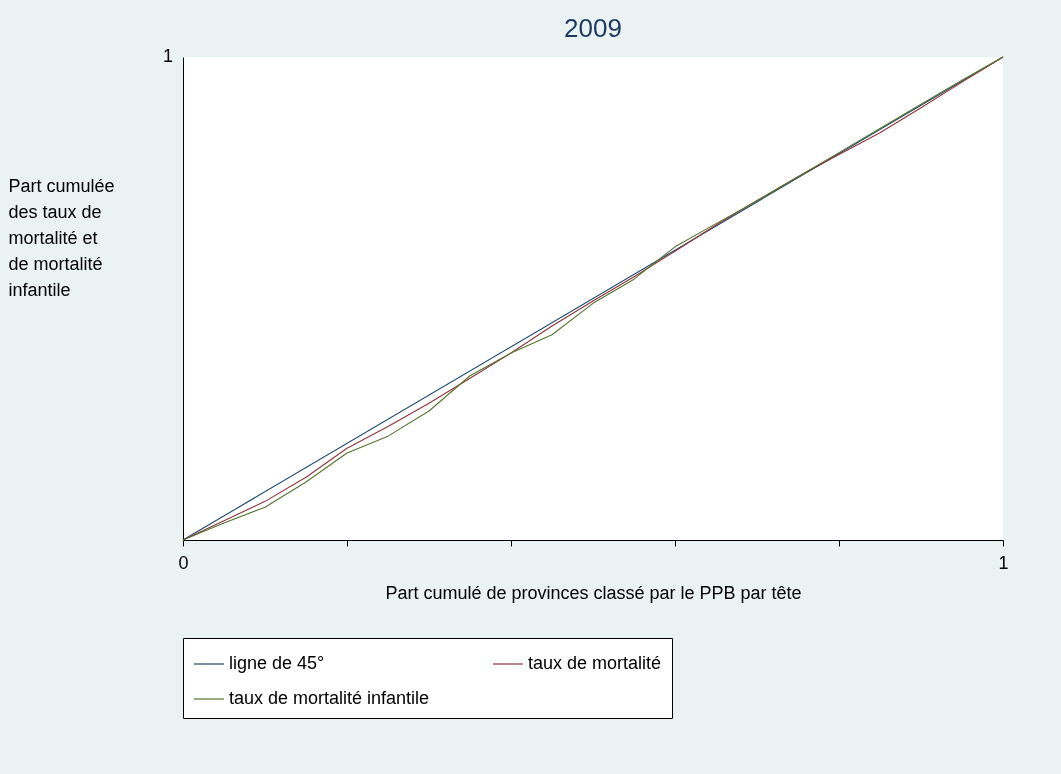 This screenshot has height=774, width=1061. I want to click on chart-title: 2009, so click(593, 28).